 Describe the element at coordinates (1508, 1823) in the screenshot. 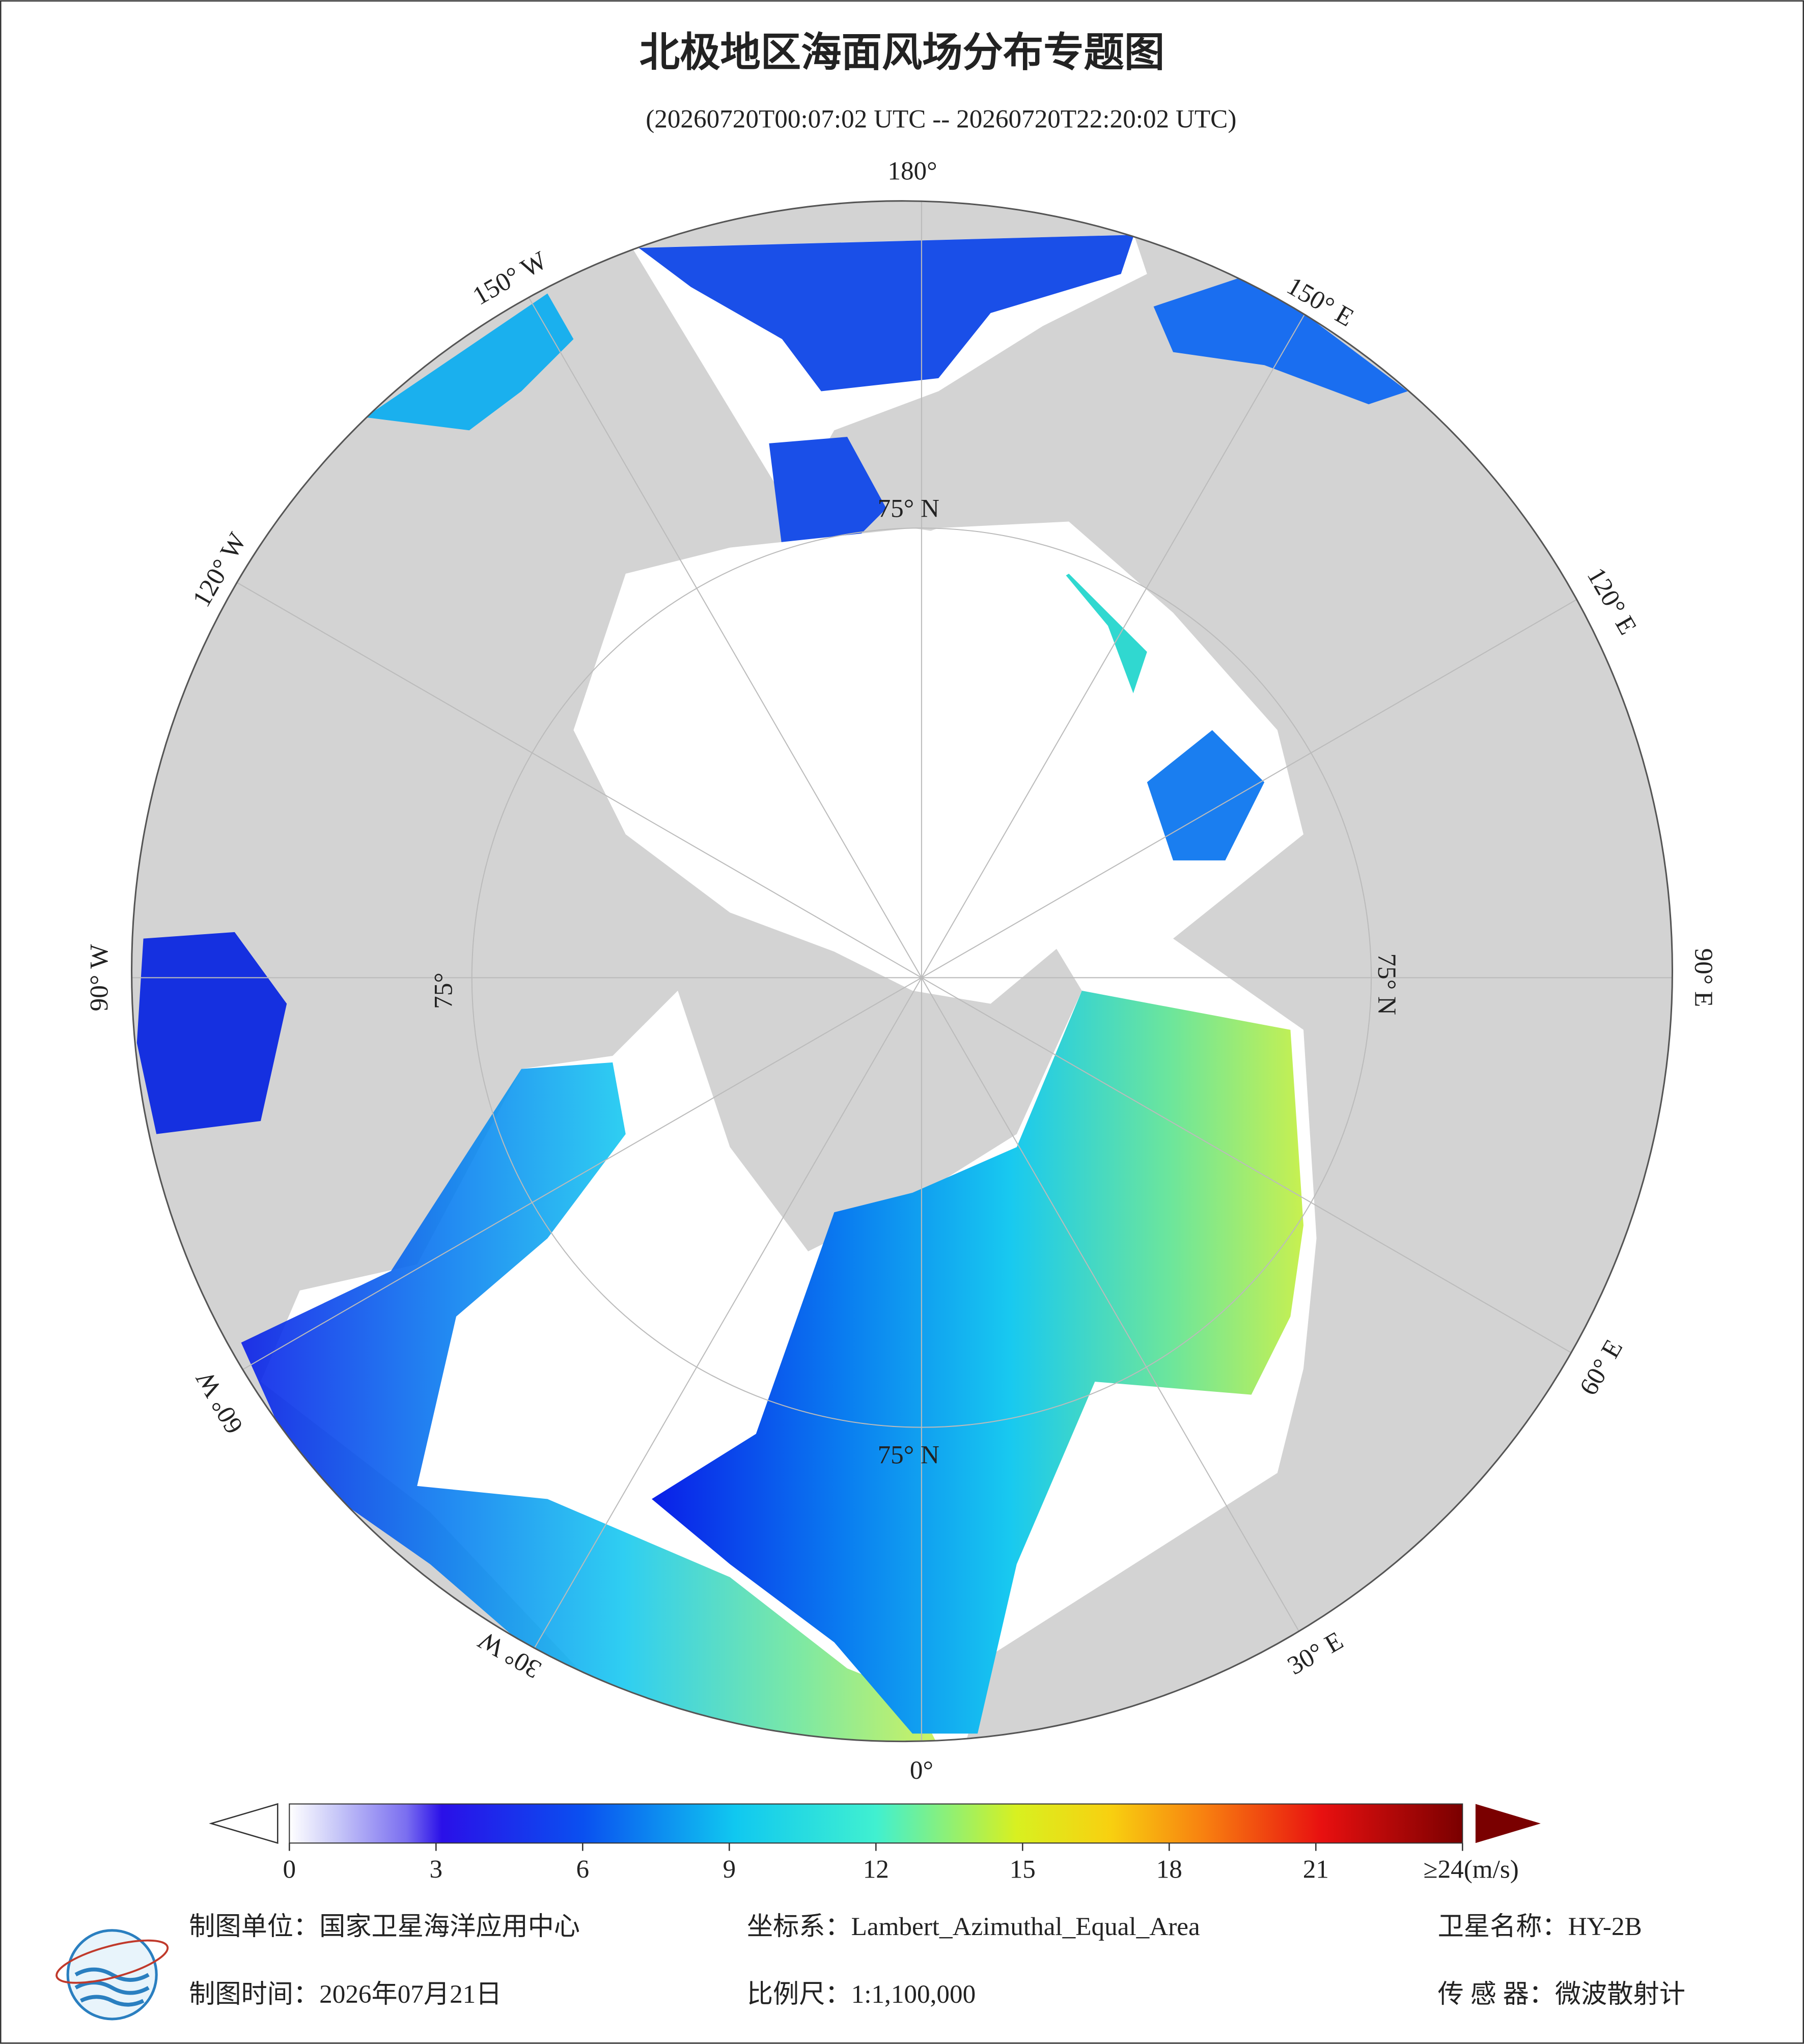

I see `colorbar-over` at that location.